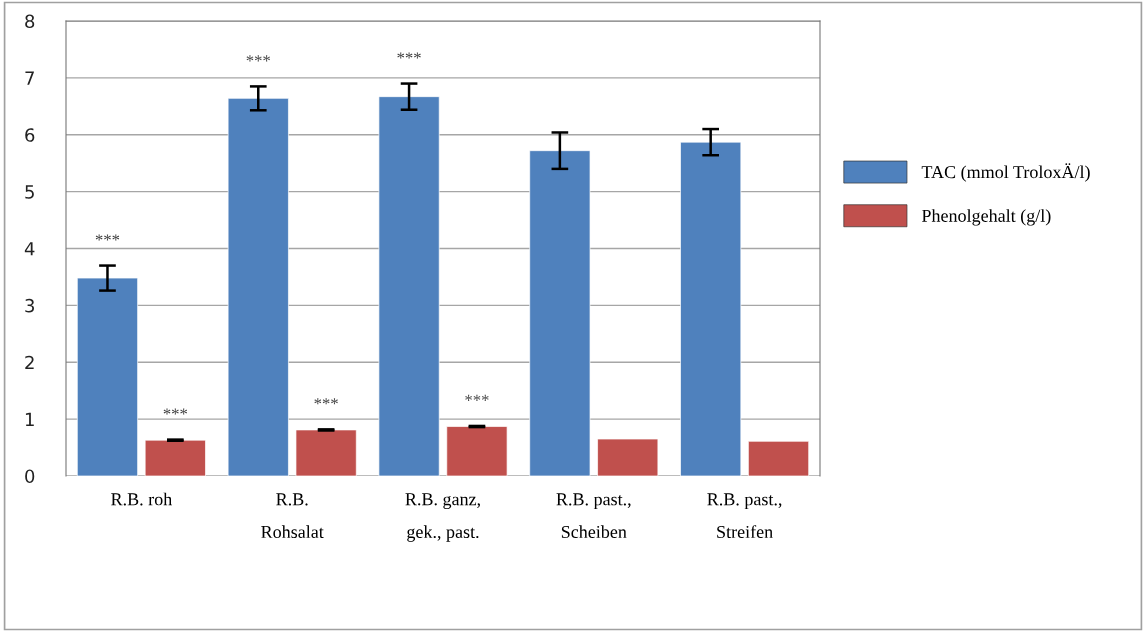 The width and height of the screenshot is (1146, 632). Describe the element at coordinates (30, 21) in the screenshot. I see `y-tick-label: 8` at that location.